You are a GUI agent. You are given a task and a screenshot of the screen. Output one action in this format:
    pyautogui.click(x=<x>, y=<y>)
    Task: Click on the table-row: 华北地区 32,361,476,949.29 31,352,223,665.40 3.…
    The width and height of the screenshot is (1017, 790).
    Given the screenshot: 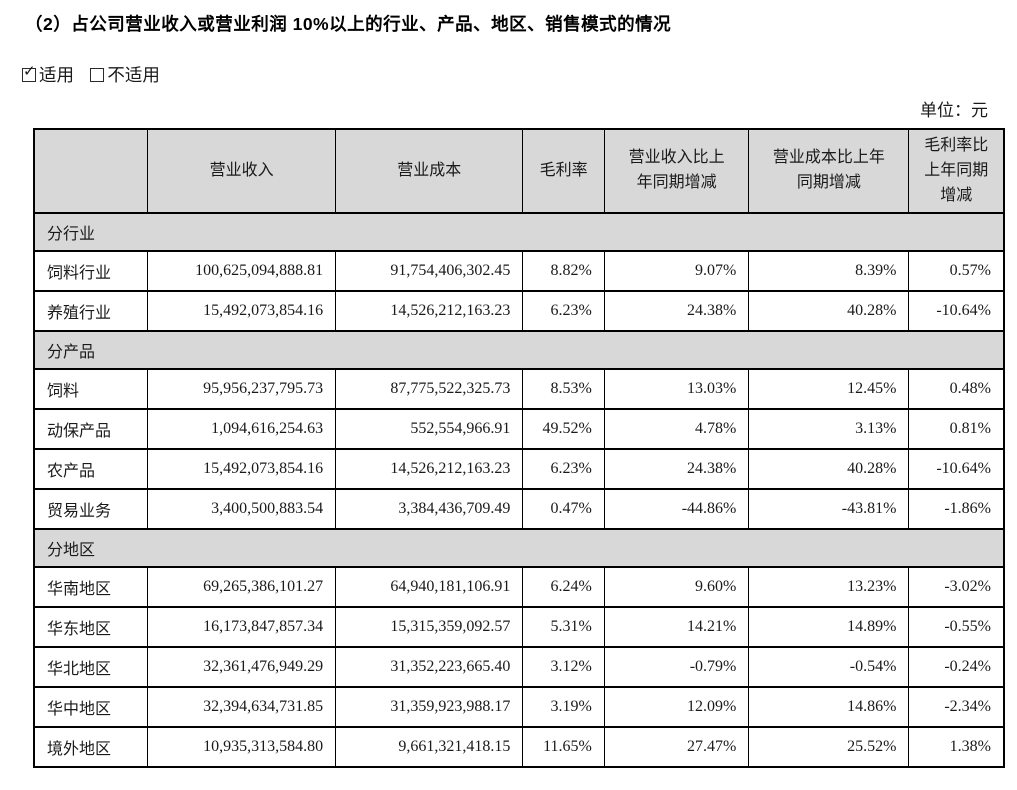 What is the action you would take?
    pyautogui.click(x=519, y=667)
    